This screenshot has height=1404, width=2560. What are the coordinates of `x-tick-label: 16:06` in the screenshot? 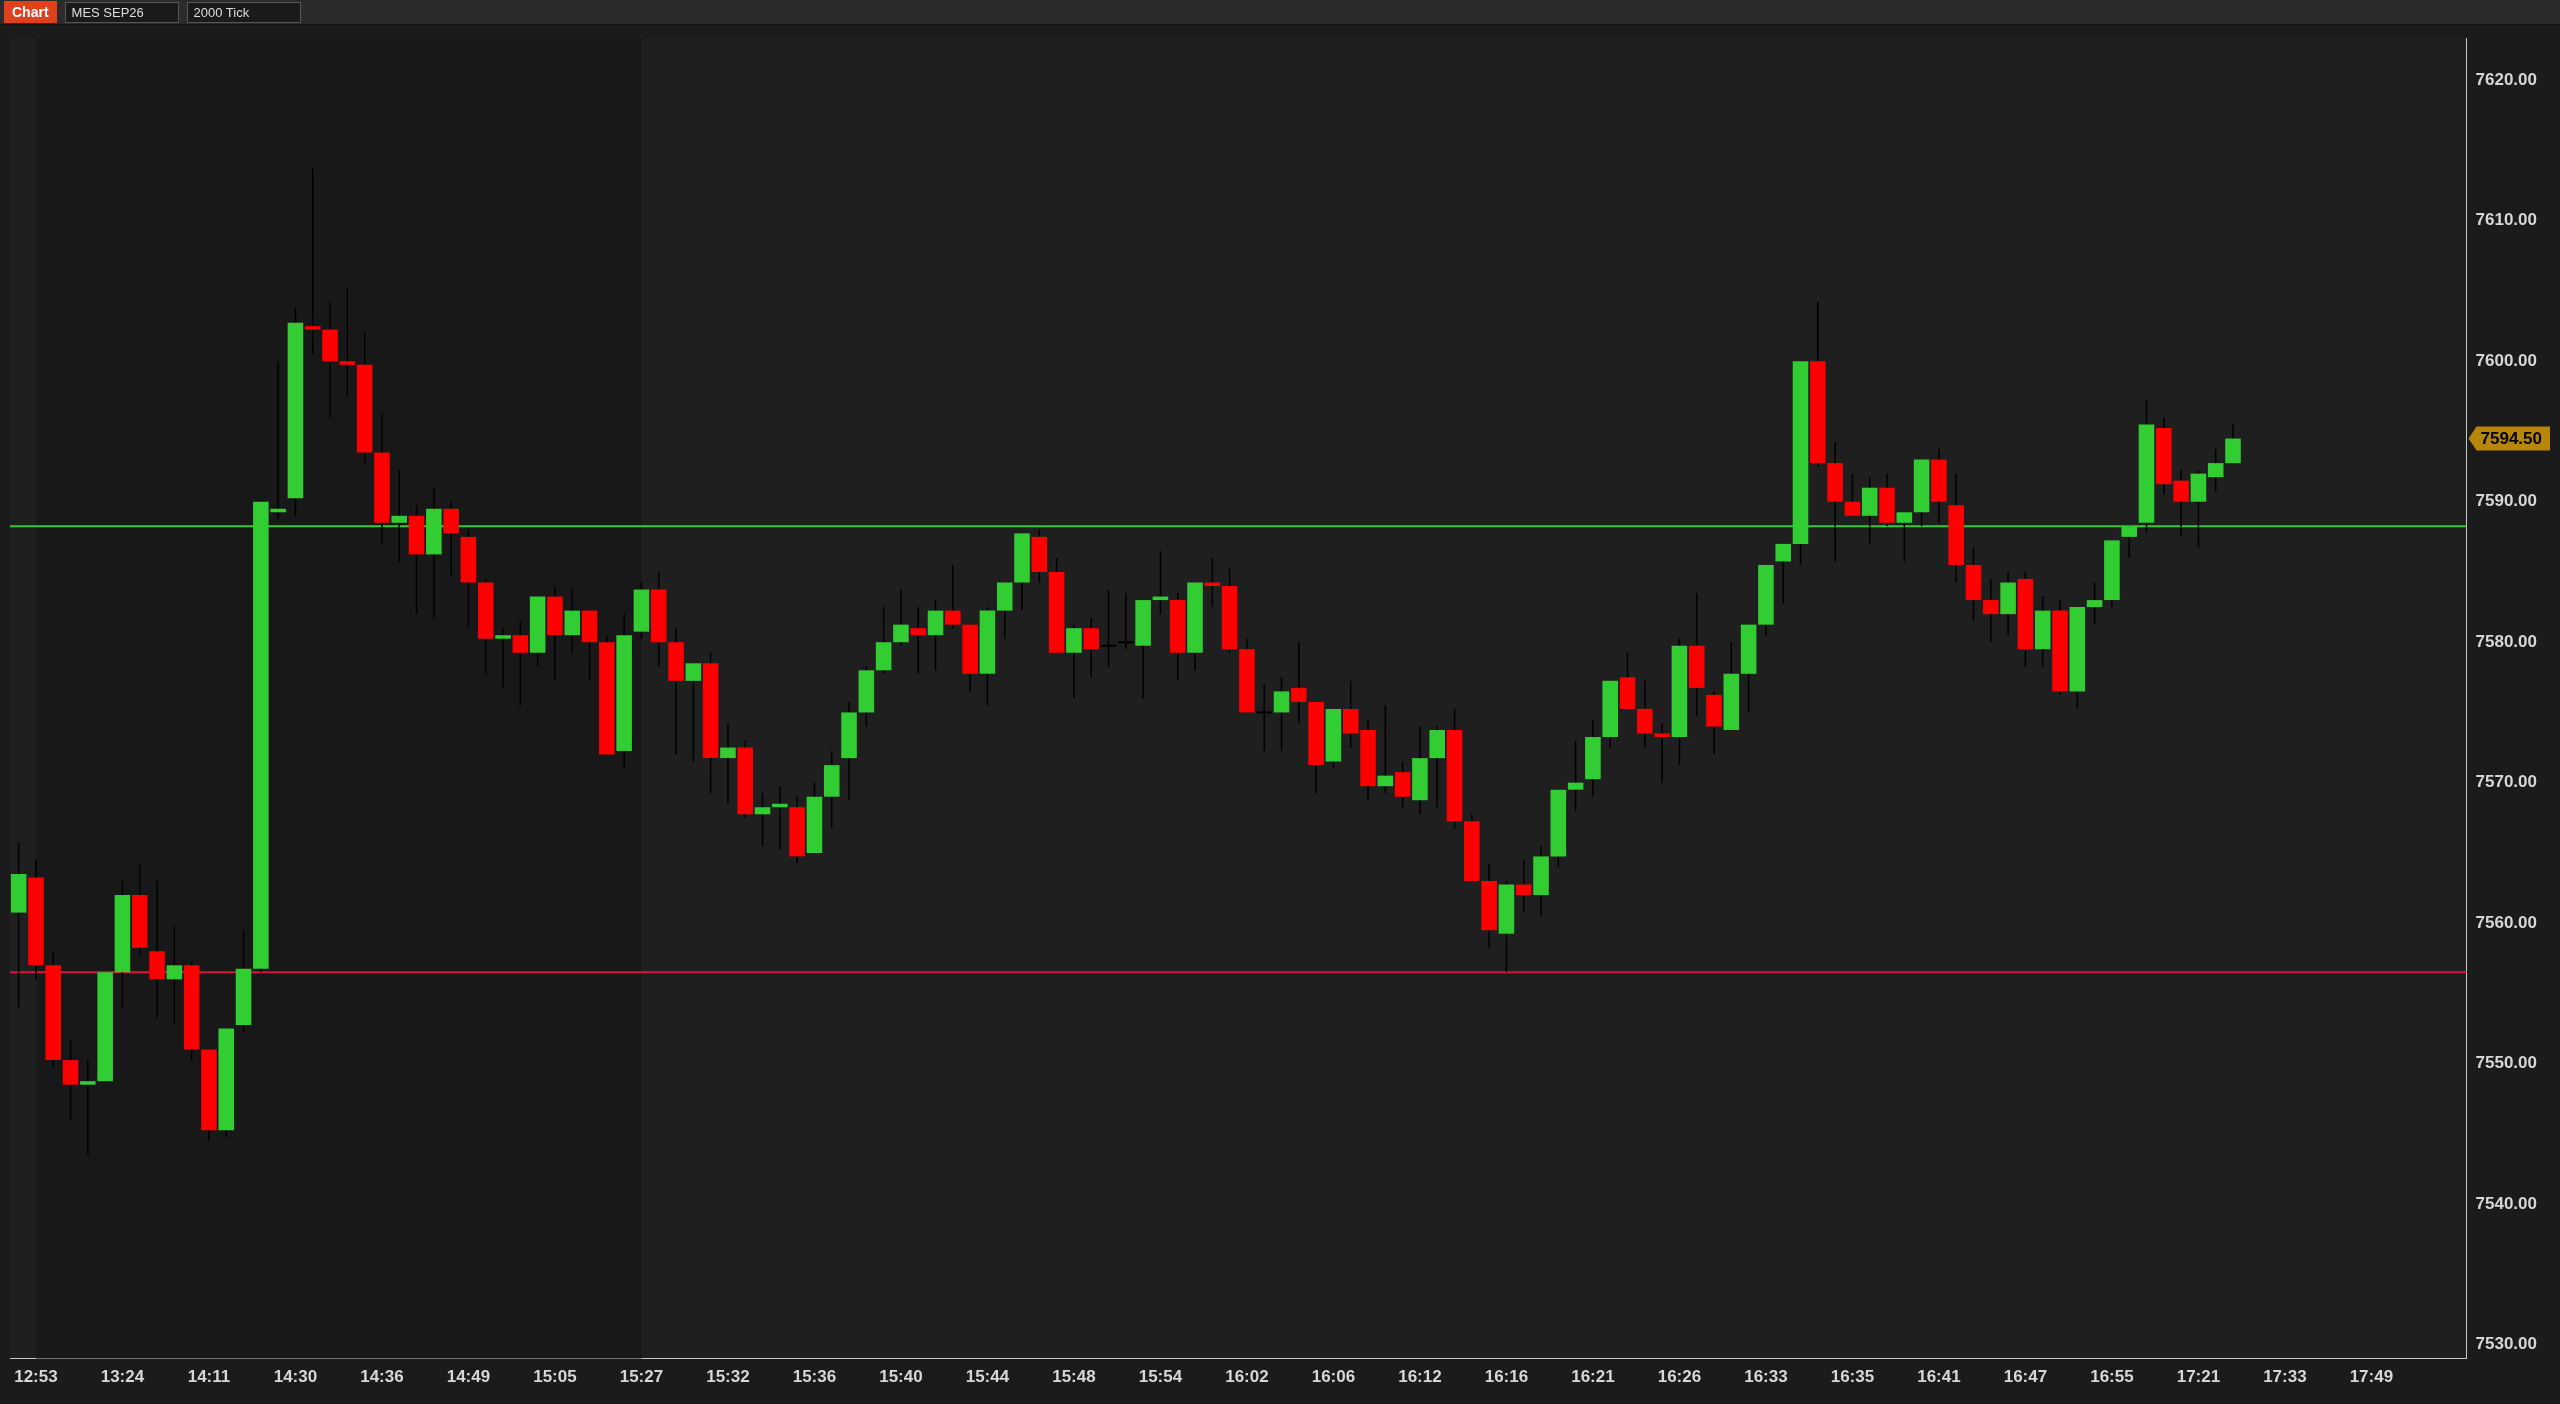 It's located at (1333, 1377).